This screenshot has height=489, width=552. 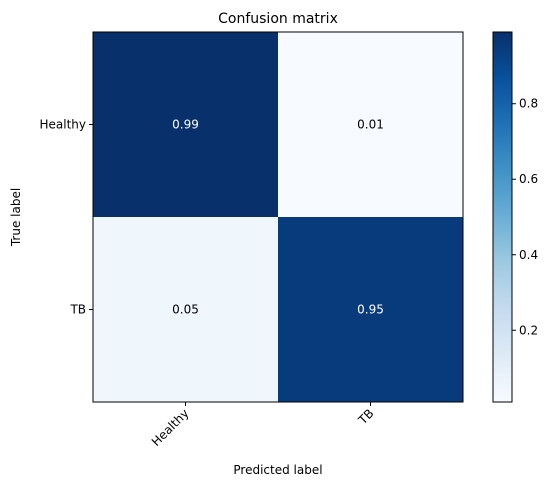 I want to click on x-tick-label-0: Healthy, so click(x=170, y=427).